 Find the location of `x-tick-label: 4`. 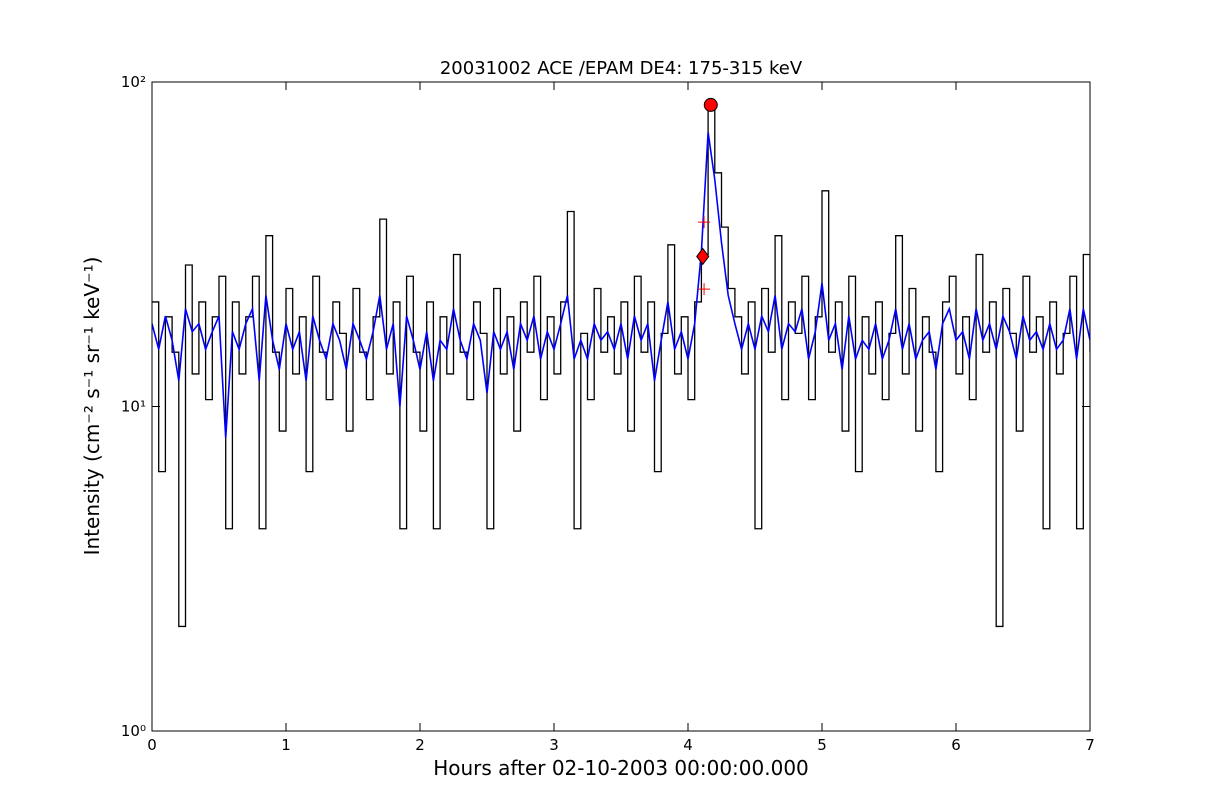

x-tick-label: 4 is located at coordinates (688, 745).